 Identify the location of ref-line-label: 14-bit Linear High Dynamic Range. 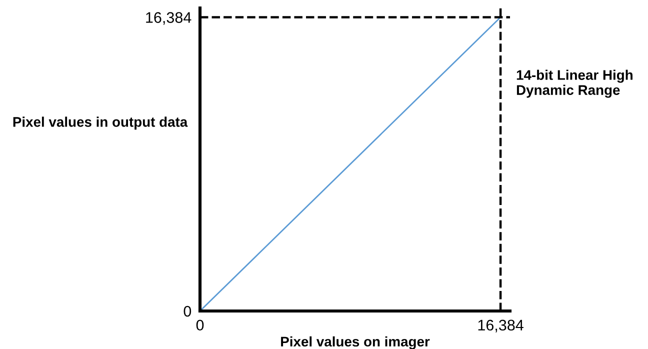
(574, 84).